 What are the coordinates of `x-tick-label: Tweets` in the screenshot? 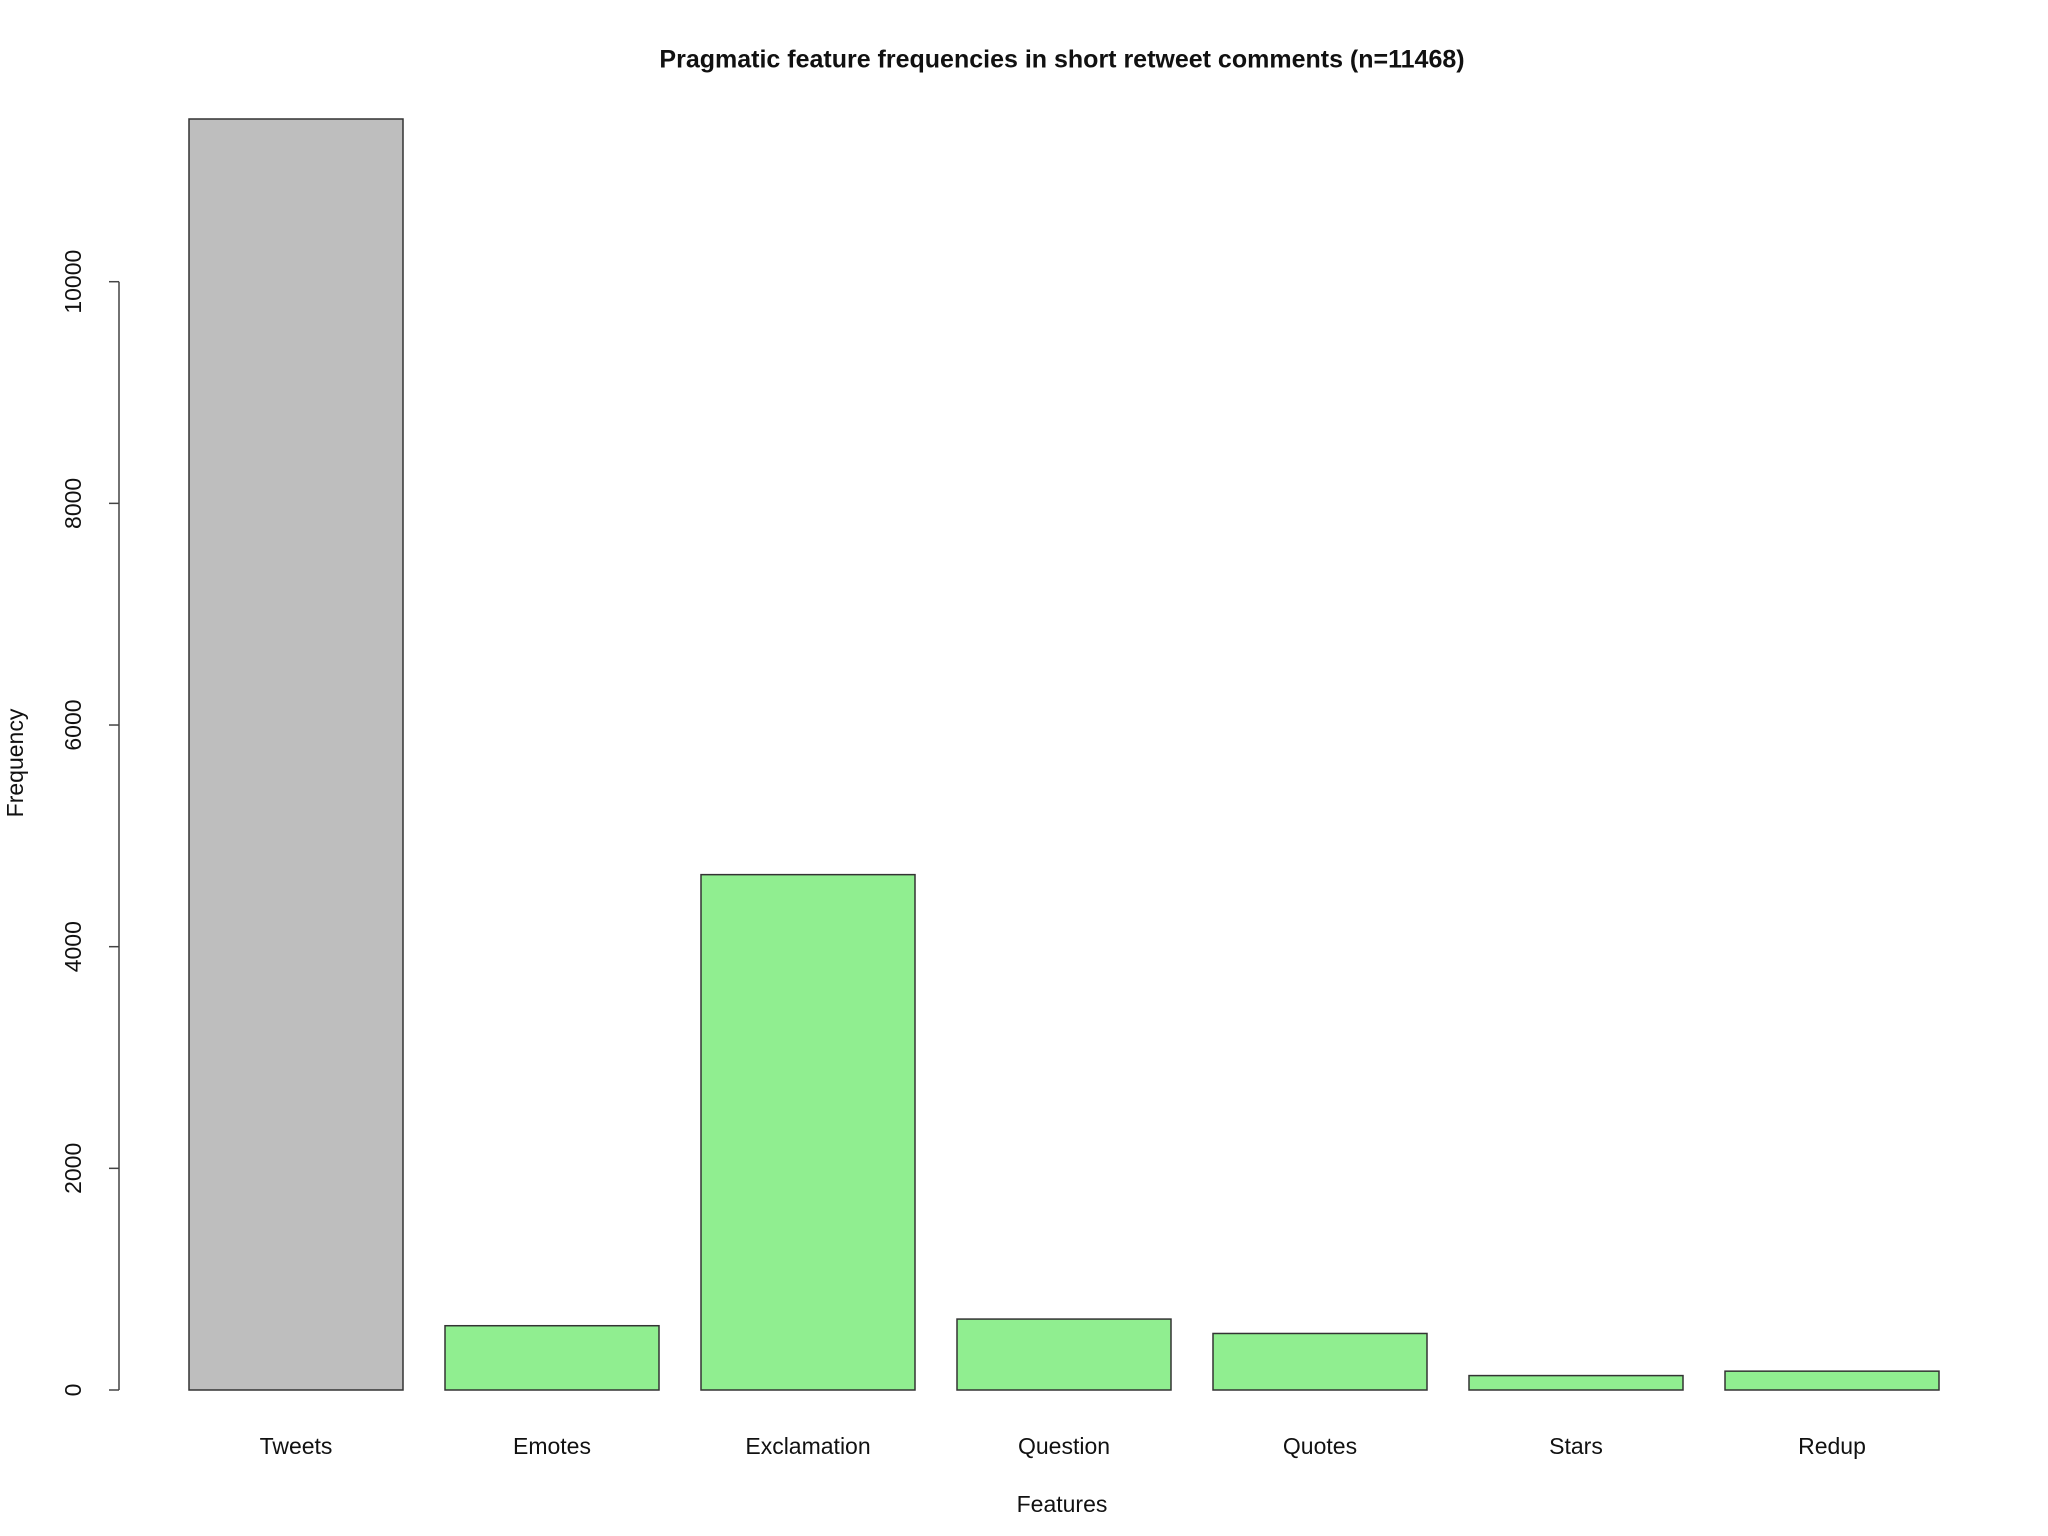 It's located at (296, 1446).